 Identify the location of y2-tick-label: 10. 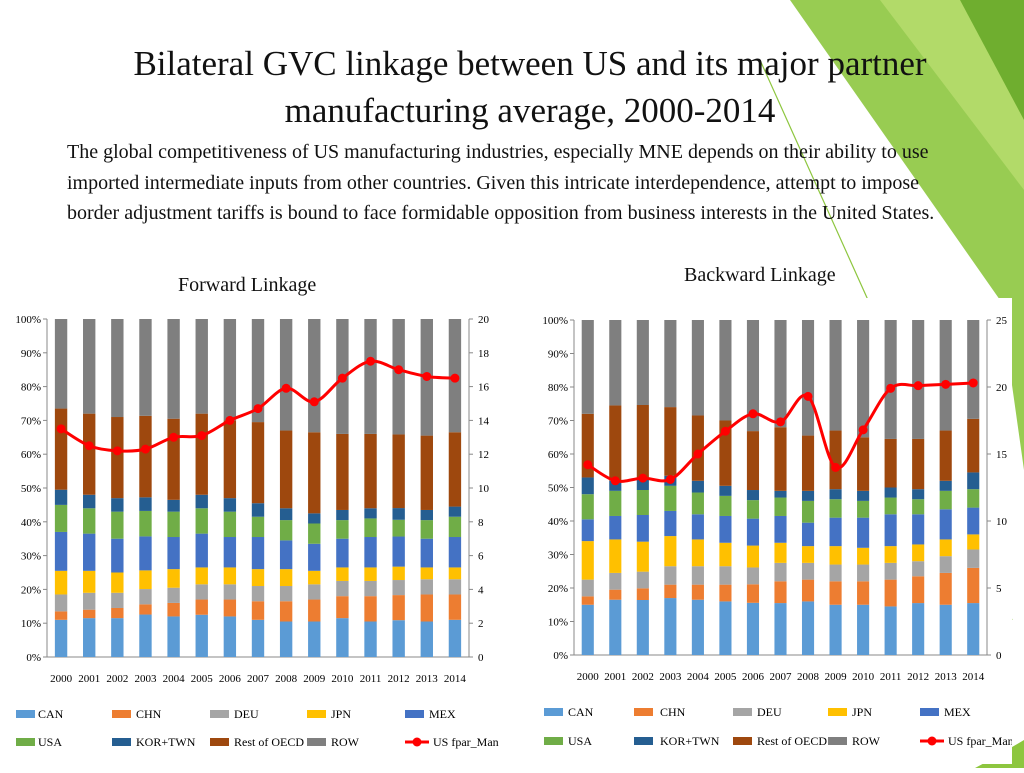
(484, 489).